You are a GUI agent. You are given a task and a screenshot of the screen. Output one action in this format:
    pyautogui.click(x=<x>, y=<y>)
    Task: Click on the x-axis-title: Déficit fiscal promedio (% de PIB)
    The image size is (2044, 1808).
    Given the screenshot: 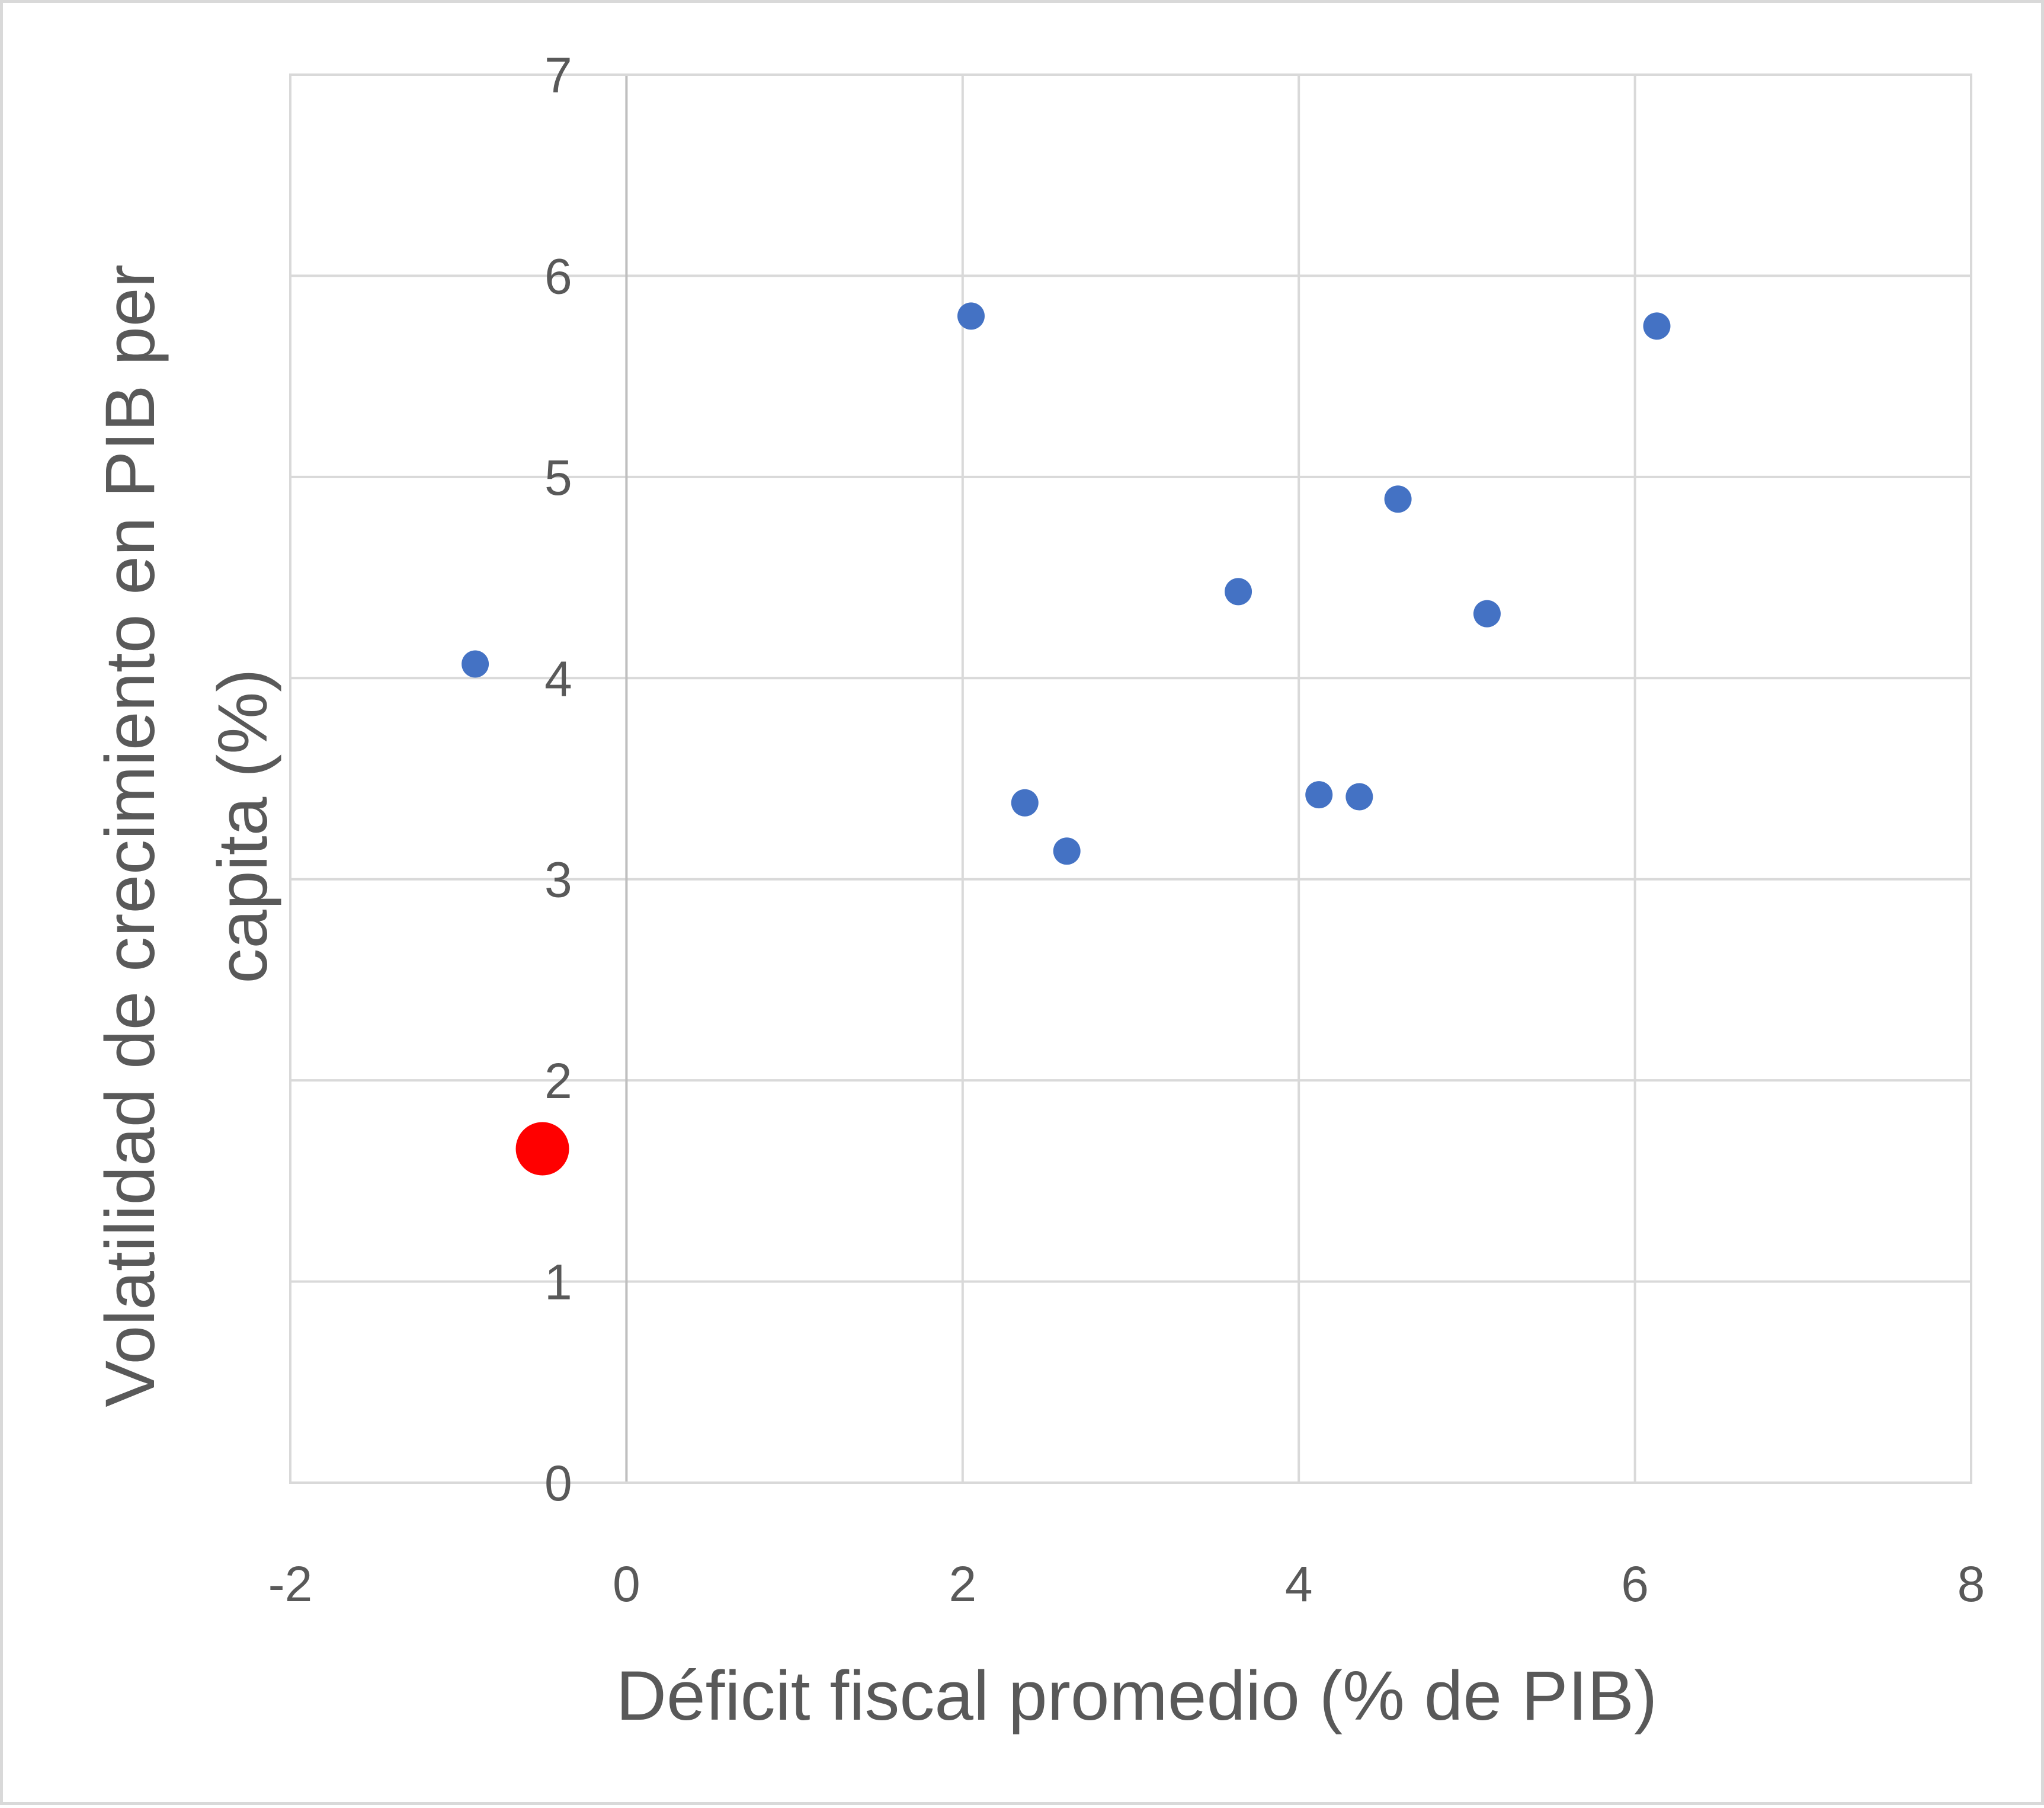 What is the action you would take?
    pyautogui.click(x=1137, y=1696)
    